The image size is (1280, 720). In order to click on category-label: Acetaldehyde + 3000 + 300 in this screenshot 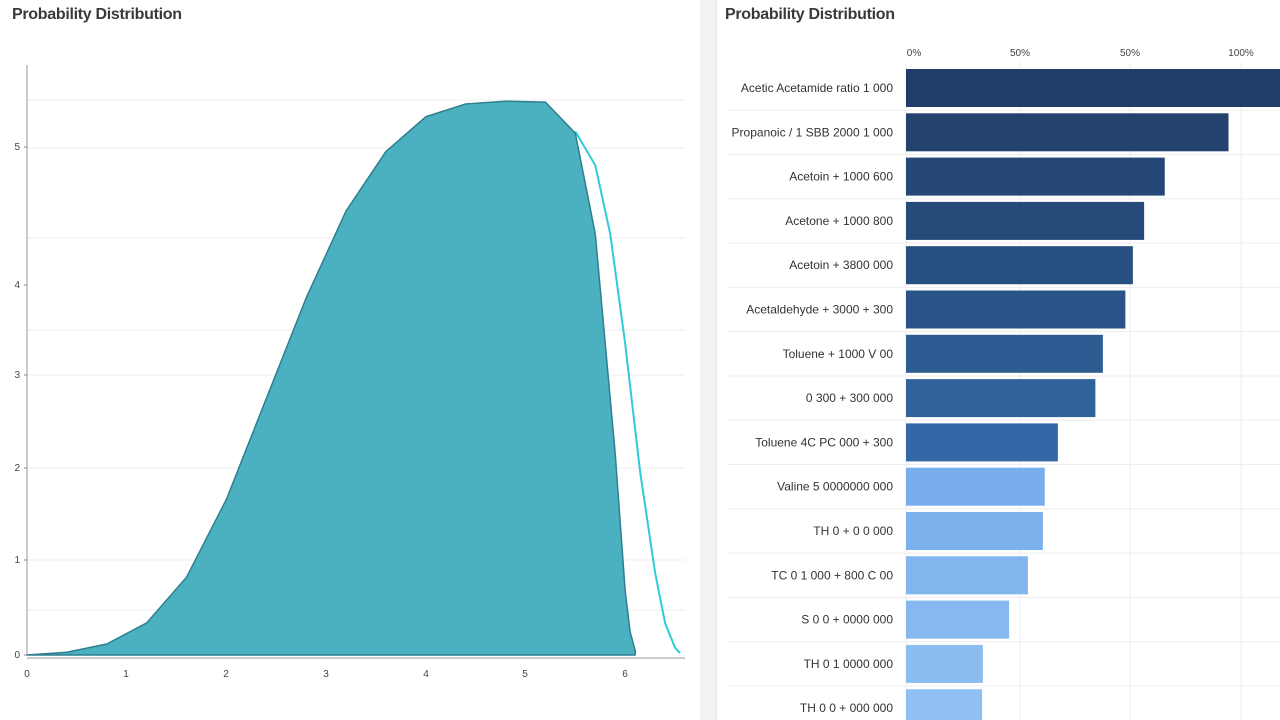, I will do `click(819, 310)`.